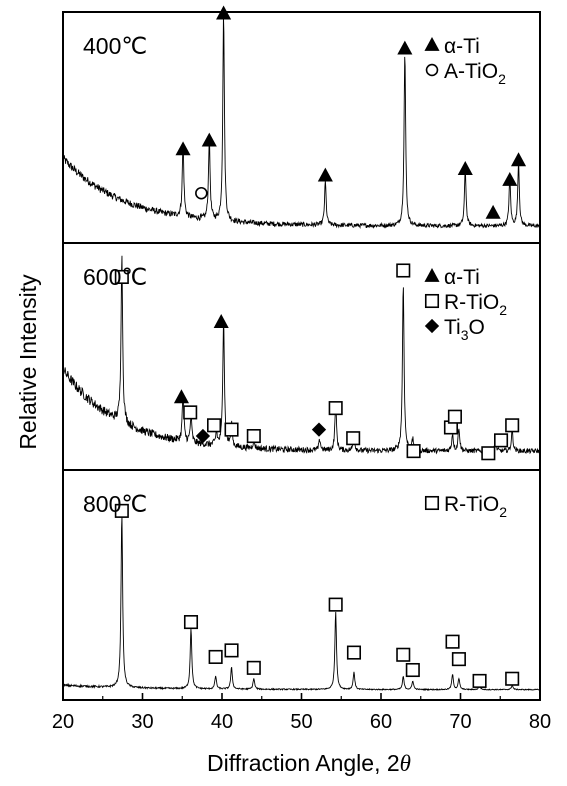 The image size is (567, 786). What do you see at coordinates (115, 46) in the screenshot?
I see `temperature-label-1: 400℃` at bounding box center [115, 46].